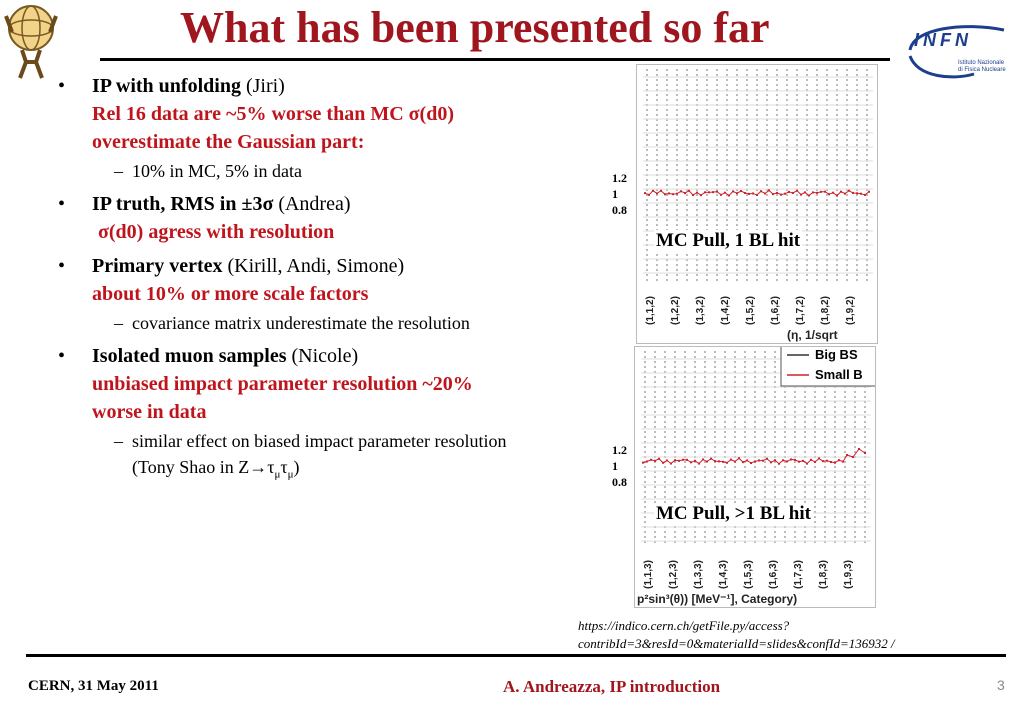  I want to click on x-tick-label: (1,7,3), so click(798, 574).